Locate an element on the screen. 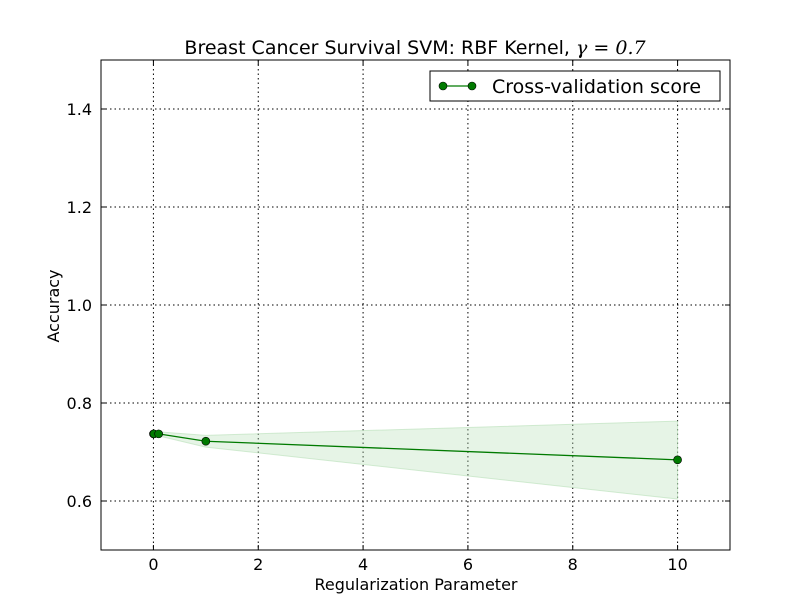 The height and width of the screenshot is (616, 812). chart-title-math: γ = 0.7 is located at coordinates (611, 48).